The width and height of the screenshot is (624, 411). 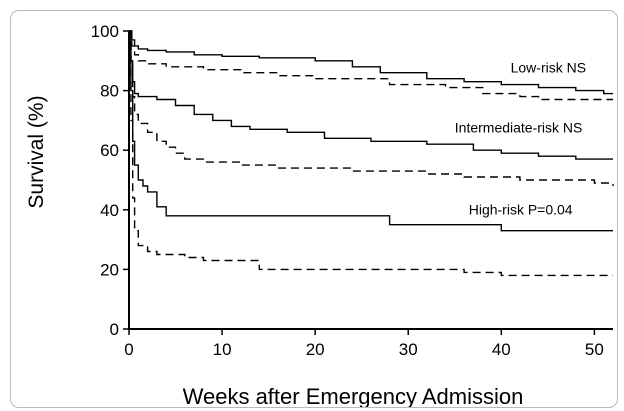 What do you see at coordinates (109, 150) in the screenshot?
I see `y-tick-label: 60` at bounding box center [109, 150].